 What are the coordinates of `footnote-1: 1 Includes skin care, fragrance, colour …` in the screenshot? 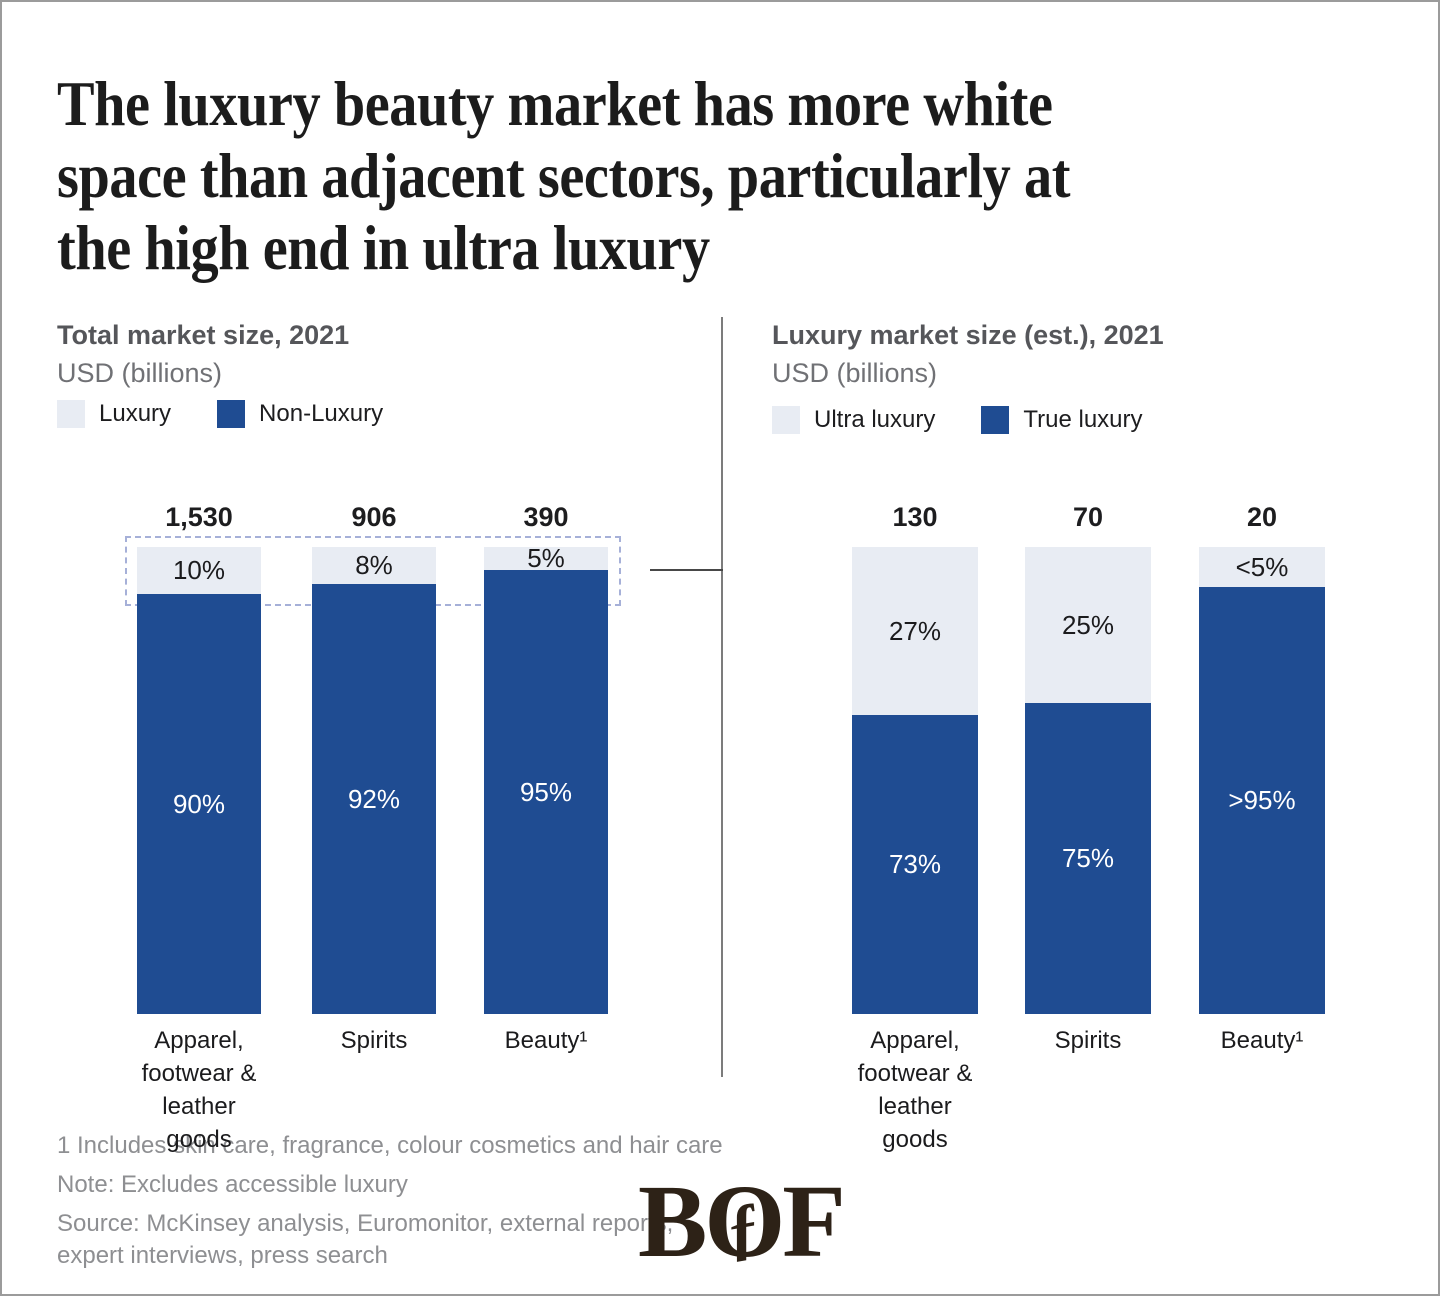 It's located at (390, 1145).